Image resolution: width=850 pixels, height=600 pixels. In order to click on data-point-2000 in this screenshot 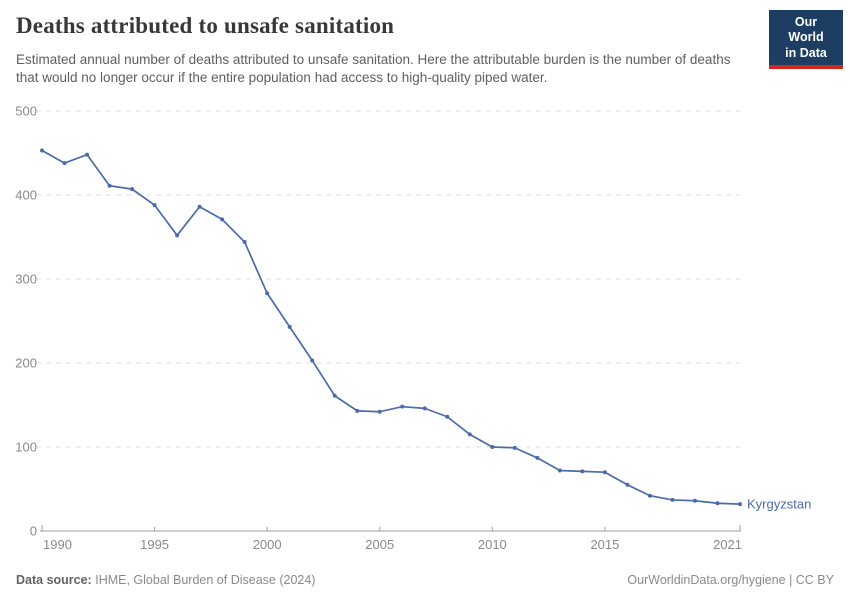, I will do `click(267, 293)`.